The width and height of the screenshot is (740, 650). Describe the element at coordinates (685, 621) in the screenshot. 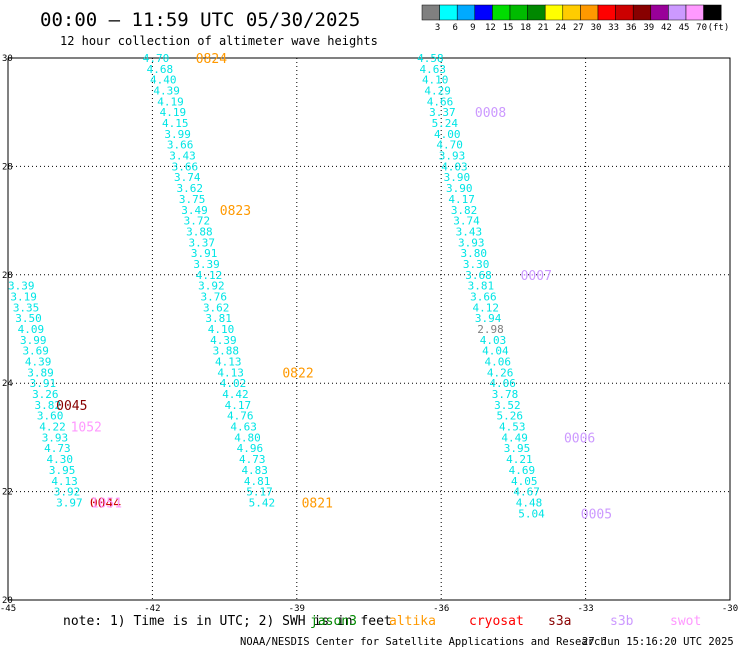

I see `satellite-legend-item: swot` at that location.